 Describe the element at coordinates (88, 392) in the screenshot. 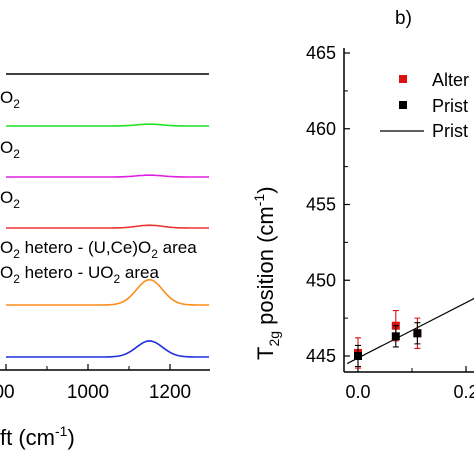

I see `panel-a-x-tick-label-1: 1000` at that location.